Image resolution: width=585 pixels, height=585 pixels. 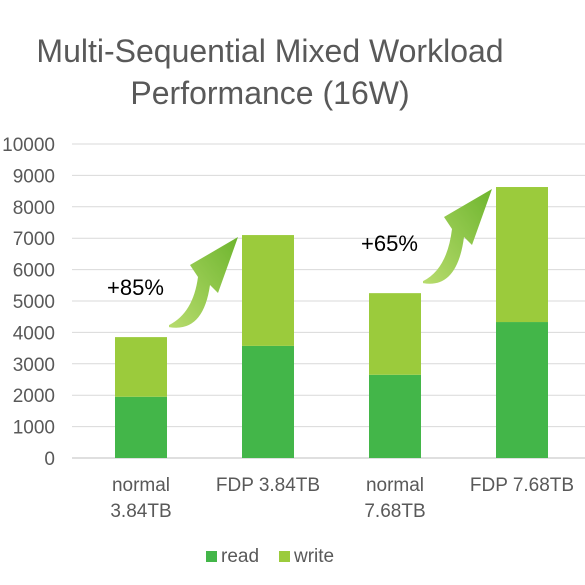 I want to click on growth-annotation: +85%, so click(x=135, y=287).